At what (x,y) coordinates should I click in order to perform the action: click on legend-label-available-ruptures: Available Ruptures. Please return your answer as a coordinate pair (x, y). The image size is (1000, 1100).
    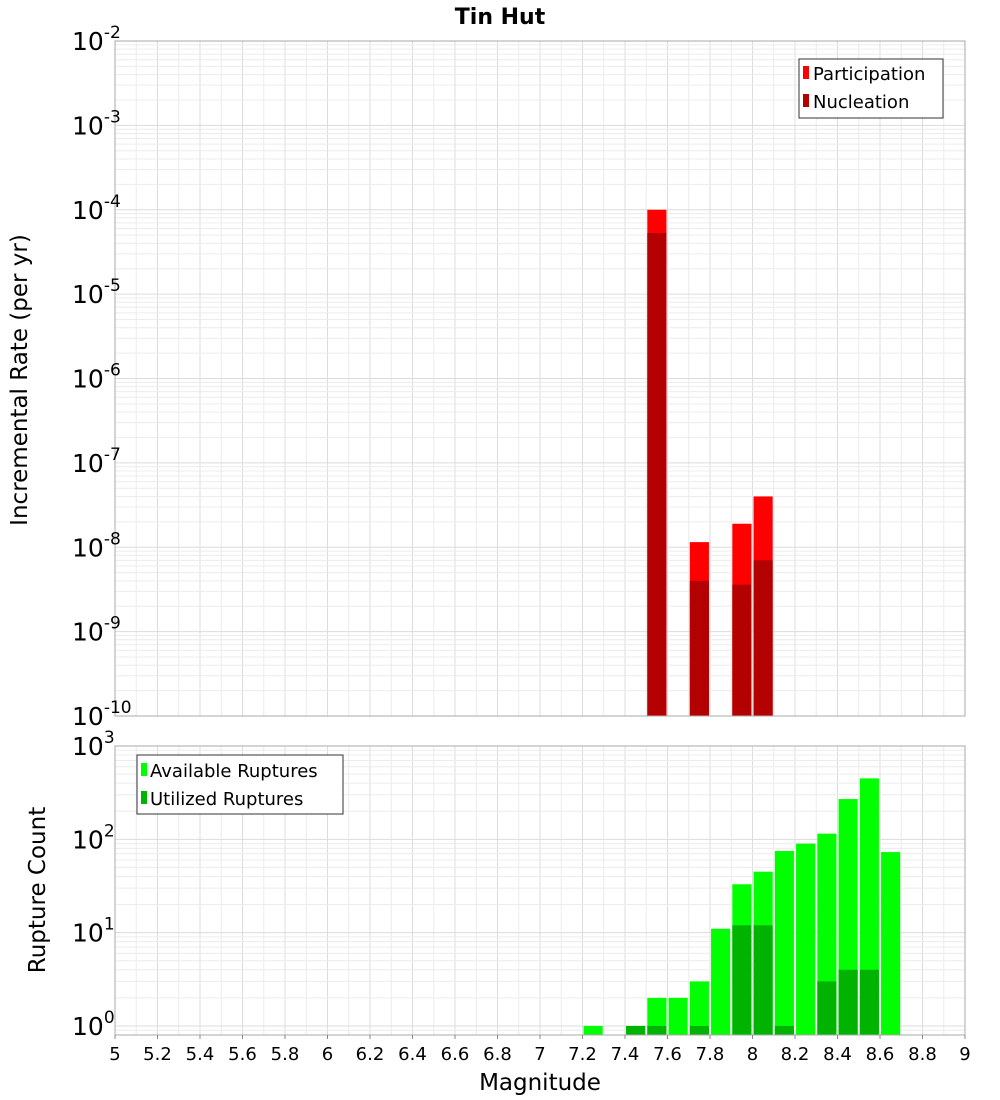
    Looking at the image, I should click on (234, 771).